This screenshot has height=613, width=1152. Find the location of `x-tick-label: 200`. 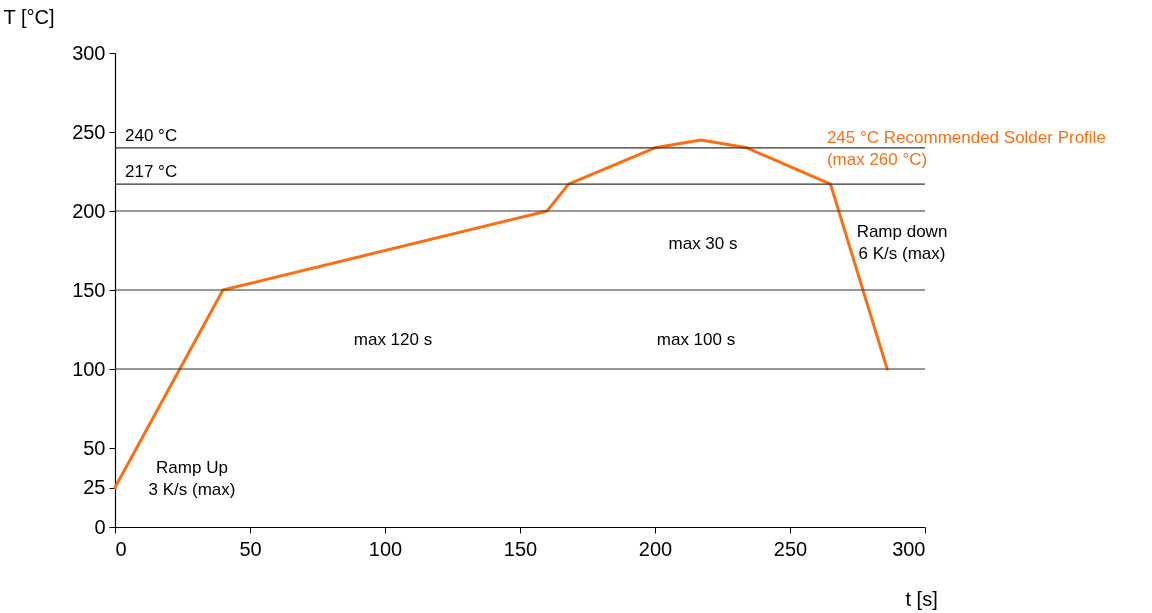

x-tick-label: 200 is located at coordinates (655, 548).